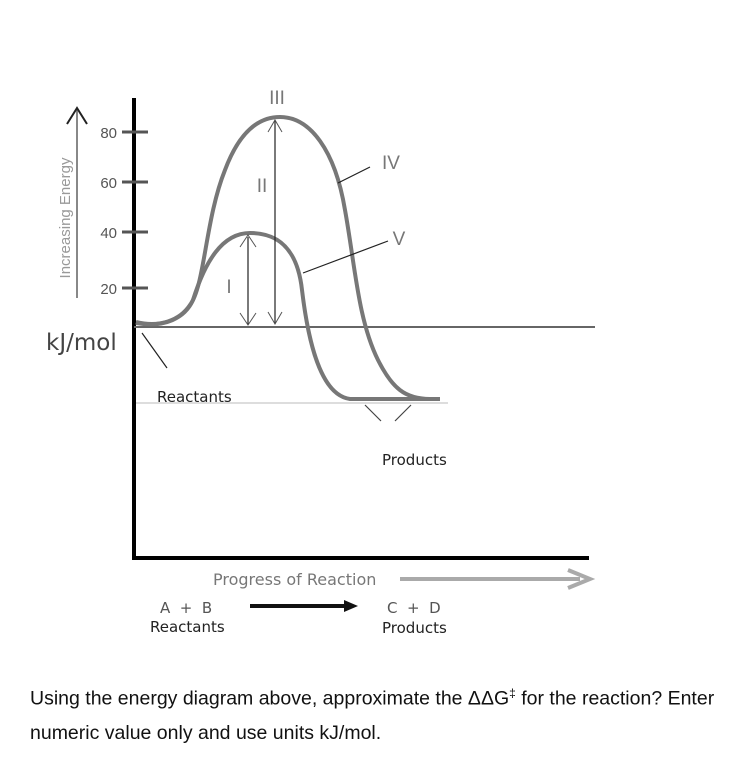 Image resolution: width=752 pixels, height=772 pixels. What do you see at coordinates (108, 233) in the screenshot?
I see `y-tick-40: 40` at bounding box center [108, 233].